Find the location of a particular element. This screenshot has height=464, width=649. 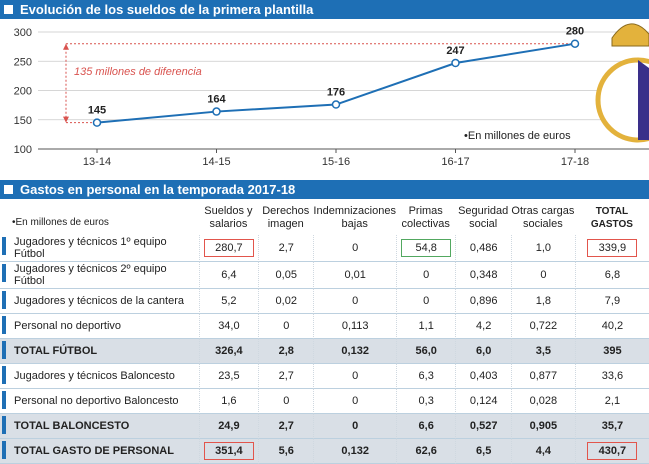

x-tick-label: 16-17 is located at coordinates (455, 162).